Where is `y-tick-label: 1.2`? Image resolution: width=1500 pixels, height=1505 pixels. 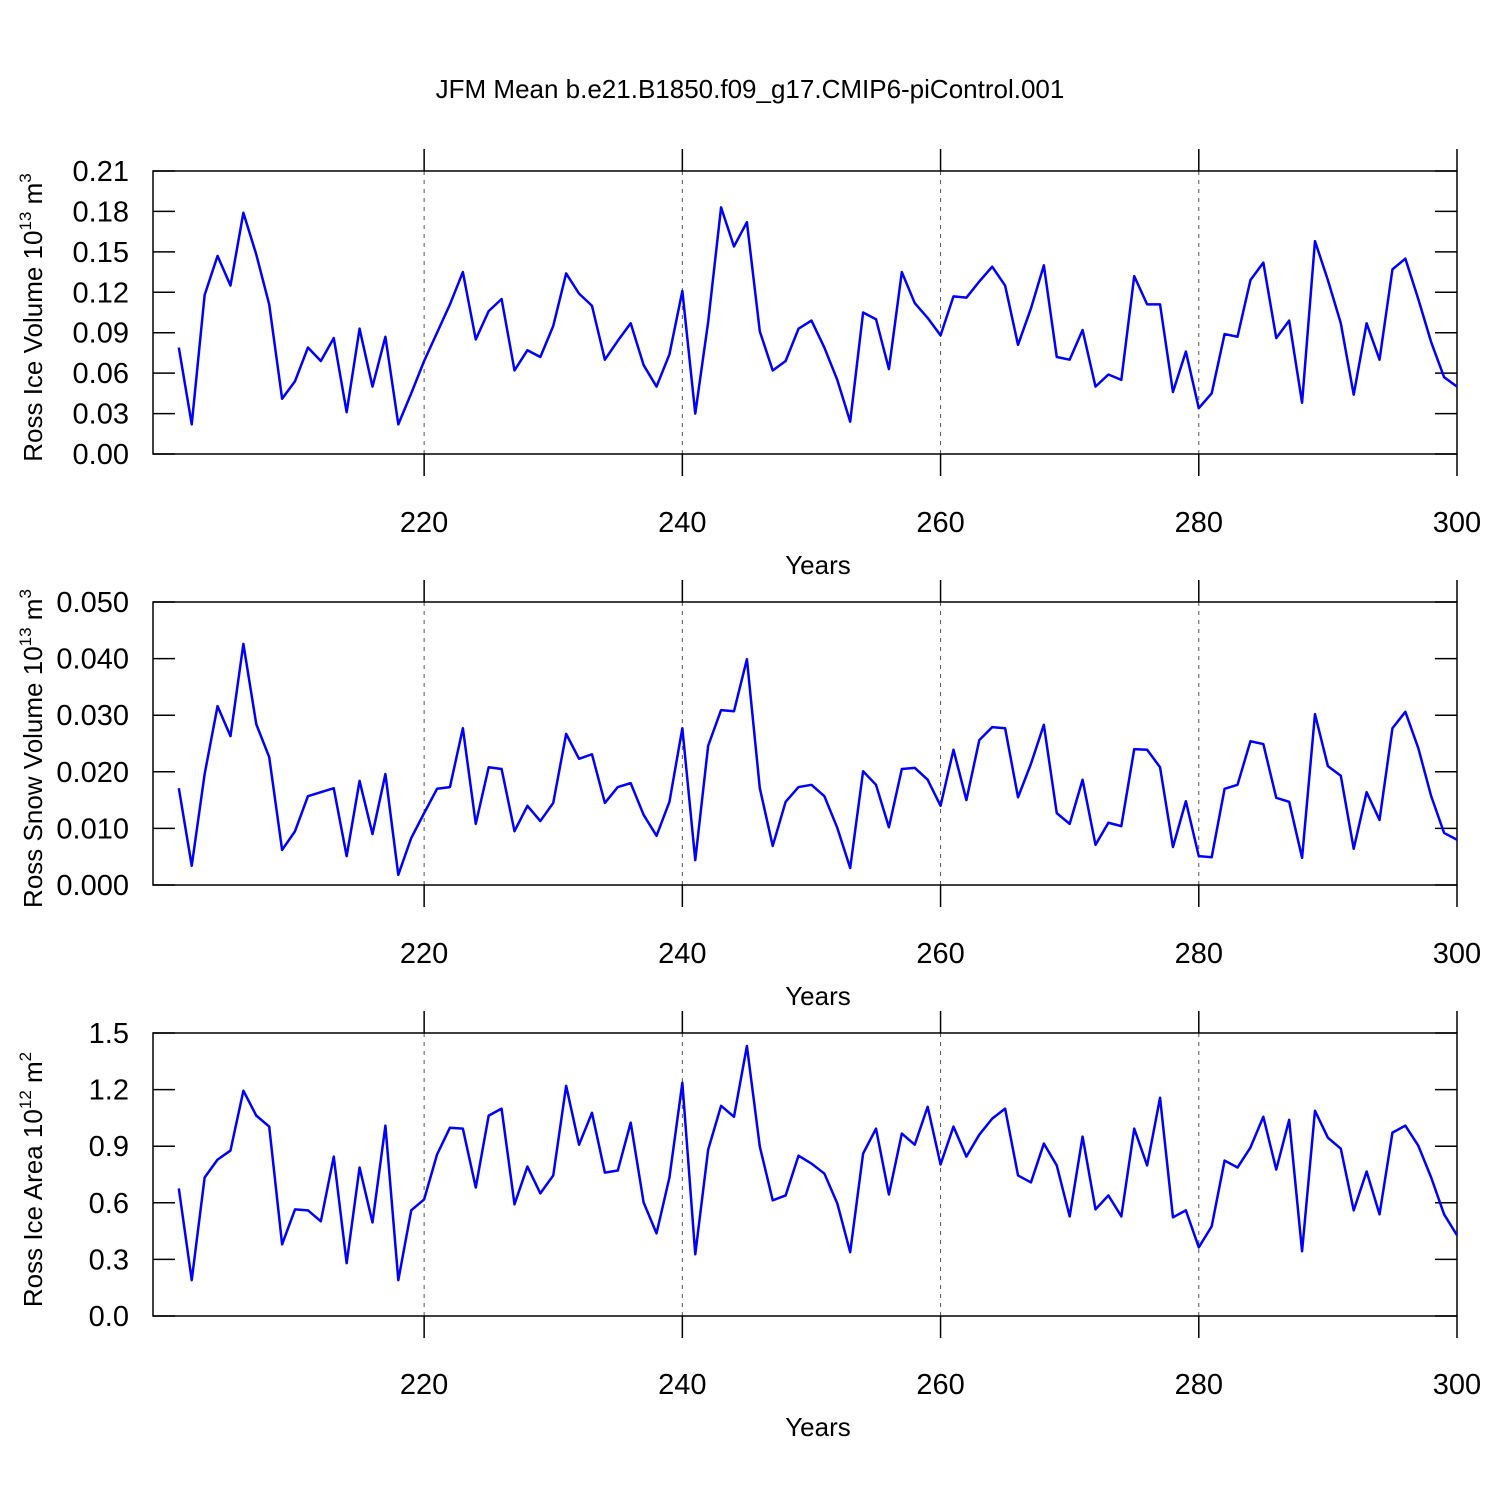
y-tick-label: 1.2 is located at coordinates (109, 1091).